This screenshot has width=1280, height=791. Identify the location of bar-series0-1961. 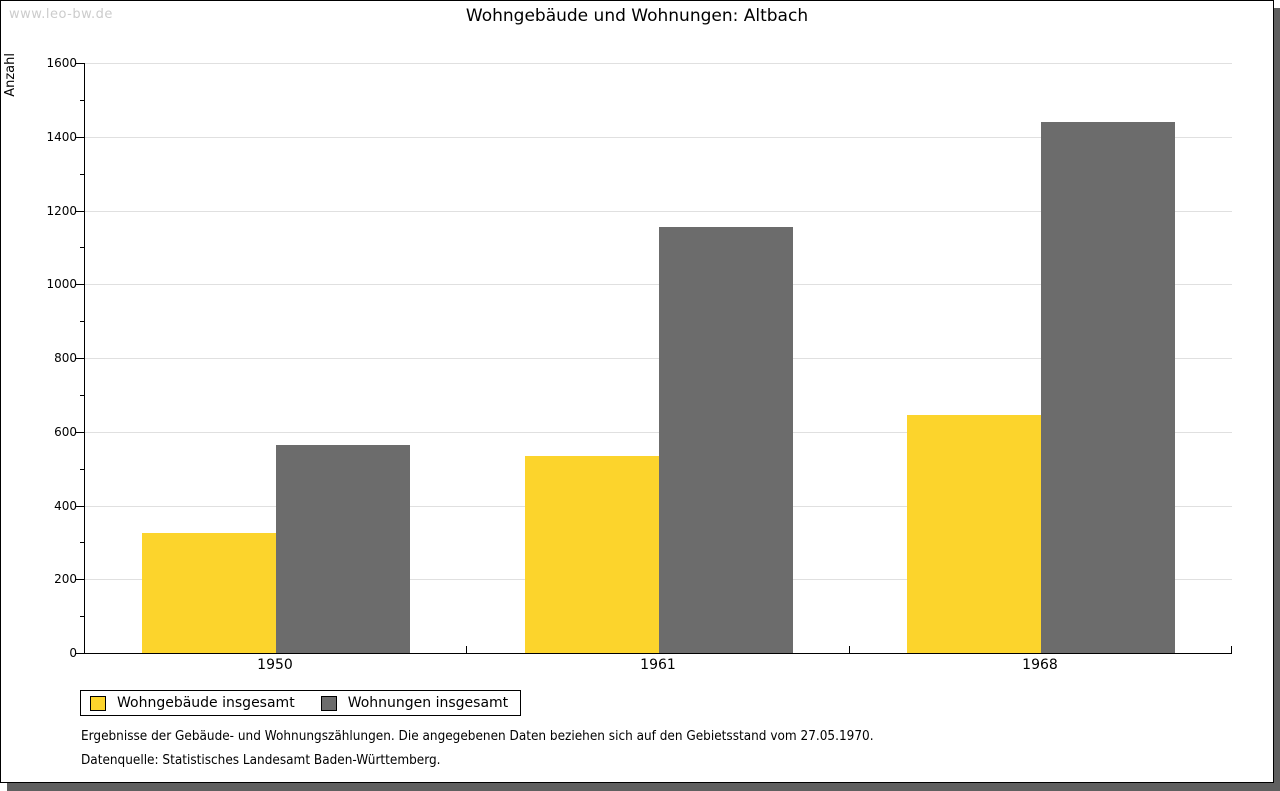
(592, 554).